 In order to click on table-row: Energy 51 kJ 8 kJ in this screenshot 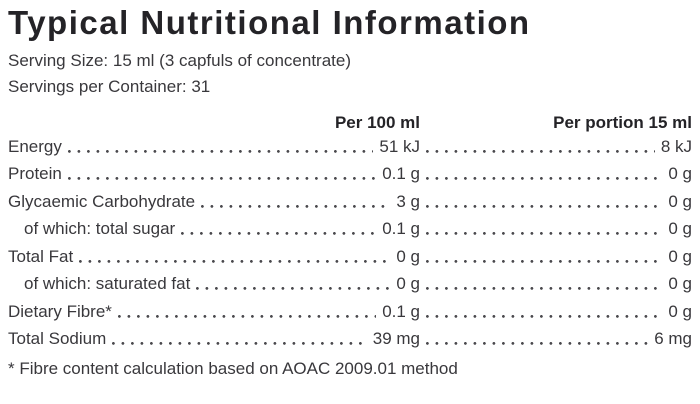, I will do `click(350, 147)`.